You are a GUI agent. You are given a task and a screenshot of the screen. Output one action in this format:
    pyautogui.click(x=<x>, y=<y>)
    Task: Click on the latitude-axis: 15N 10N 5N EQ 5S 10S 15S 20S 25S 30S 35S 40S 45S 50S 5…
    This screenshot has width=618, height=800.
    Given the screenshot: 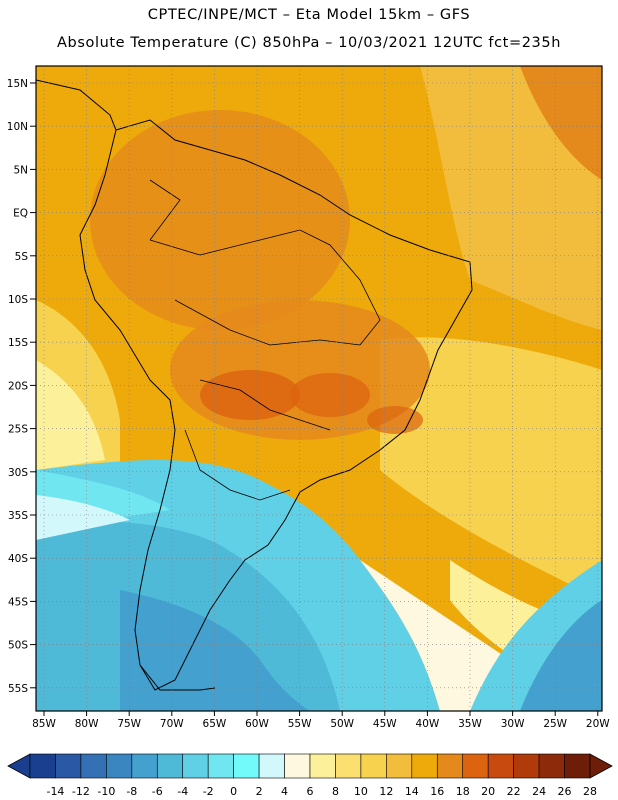 What is the action you would take?
    pyautogui.click(x=21, y=386)
    